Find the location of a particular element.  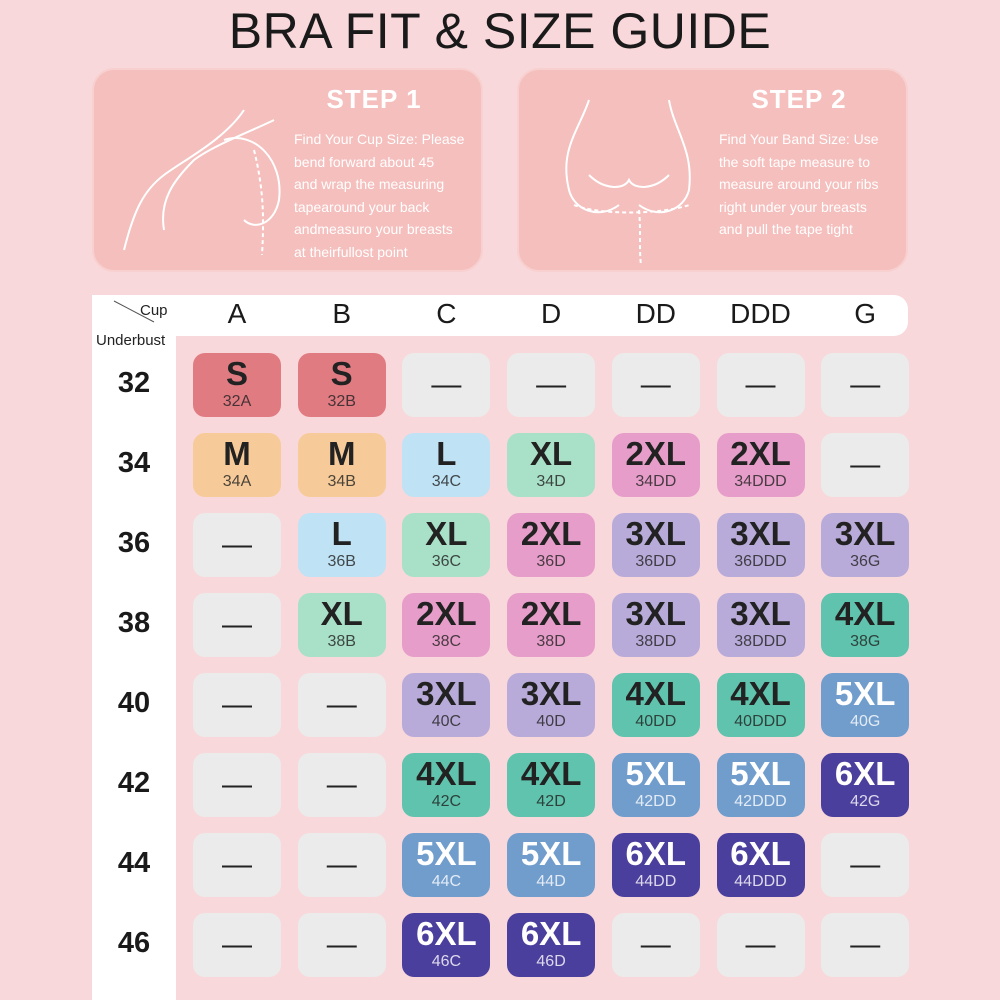

size-code: 36C is located at coordinates (446, 561).